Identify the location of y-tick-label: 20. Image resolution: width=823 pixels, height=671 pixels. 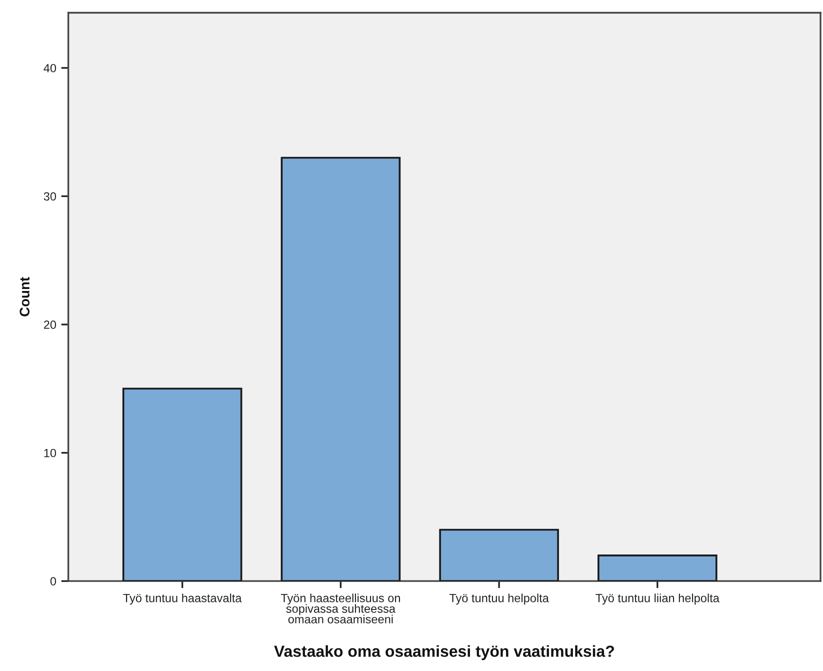
(50, 324).